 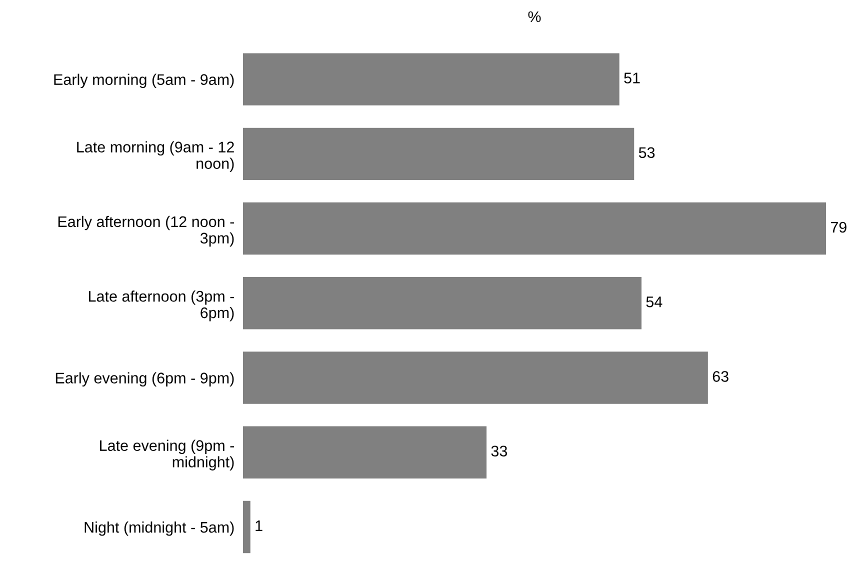 What do you see at coordinates (259, 525) in the screenshot?
I see `data-label: 1` at bounding box center [259, 525].